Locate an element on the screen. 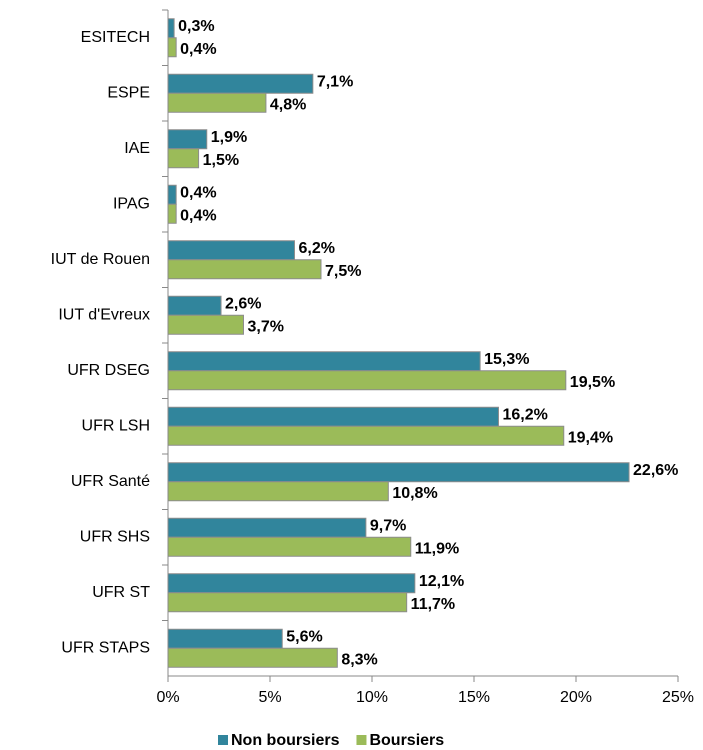 This screenshot has width=703, height=750. x-tick-label: 15% is located at coordinates (474, 697).